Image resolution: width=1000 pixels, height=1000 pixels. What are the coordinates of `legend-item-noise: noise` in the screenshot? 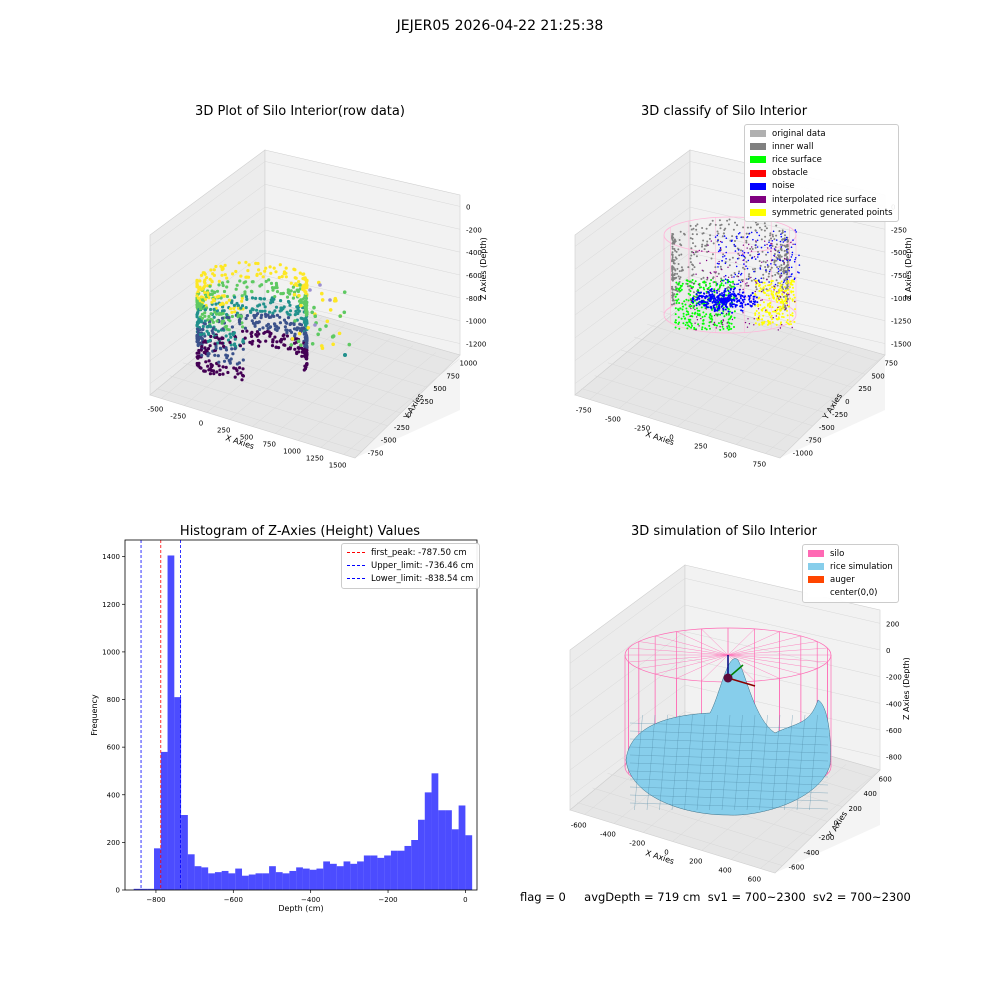 It's located at (821, 186).